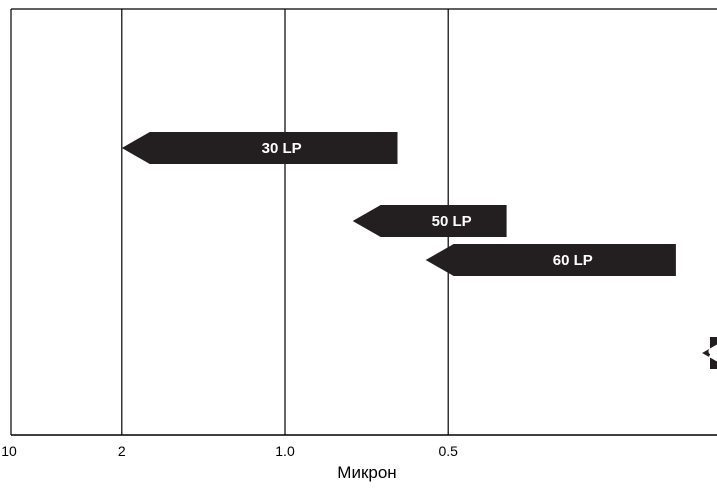  I want to click on bar-label: 90 LP, so click(712, 353).